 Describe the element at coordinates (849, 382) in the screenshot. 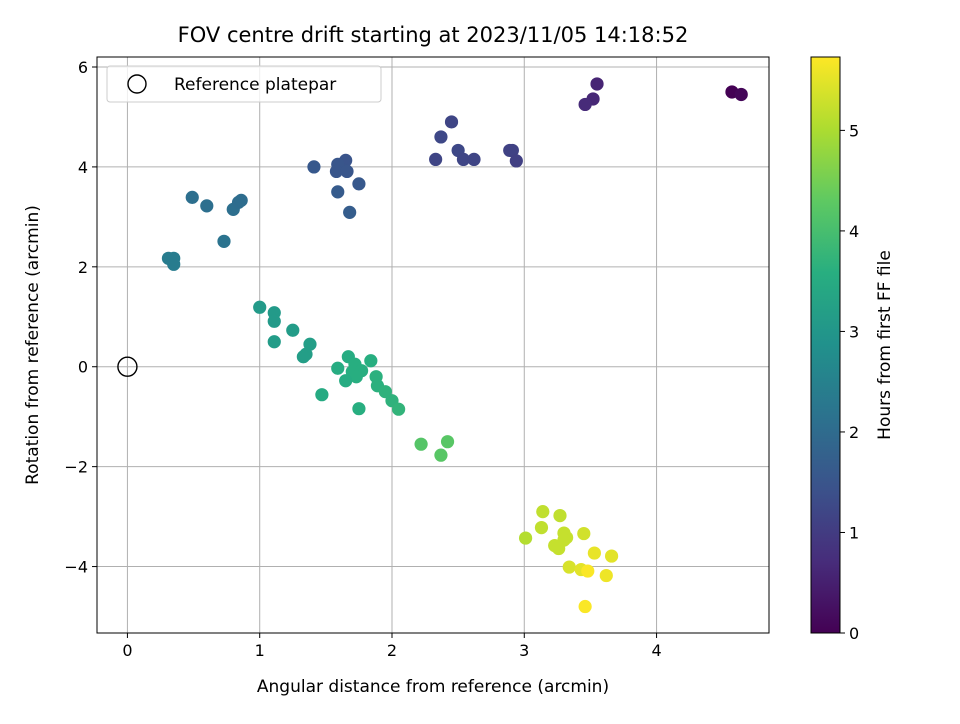

I see `colorbar-ticks: 0 1 2 3 4 5` at that location.